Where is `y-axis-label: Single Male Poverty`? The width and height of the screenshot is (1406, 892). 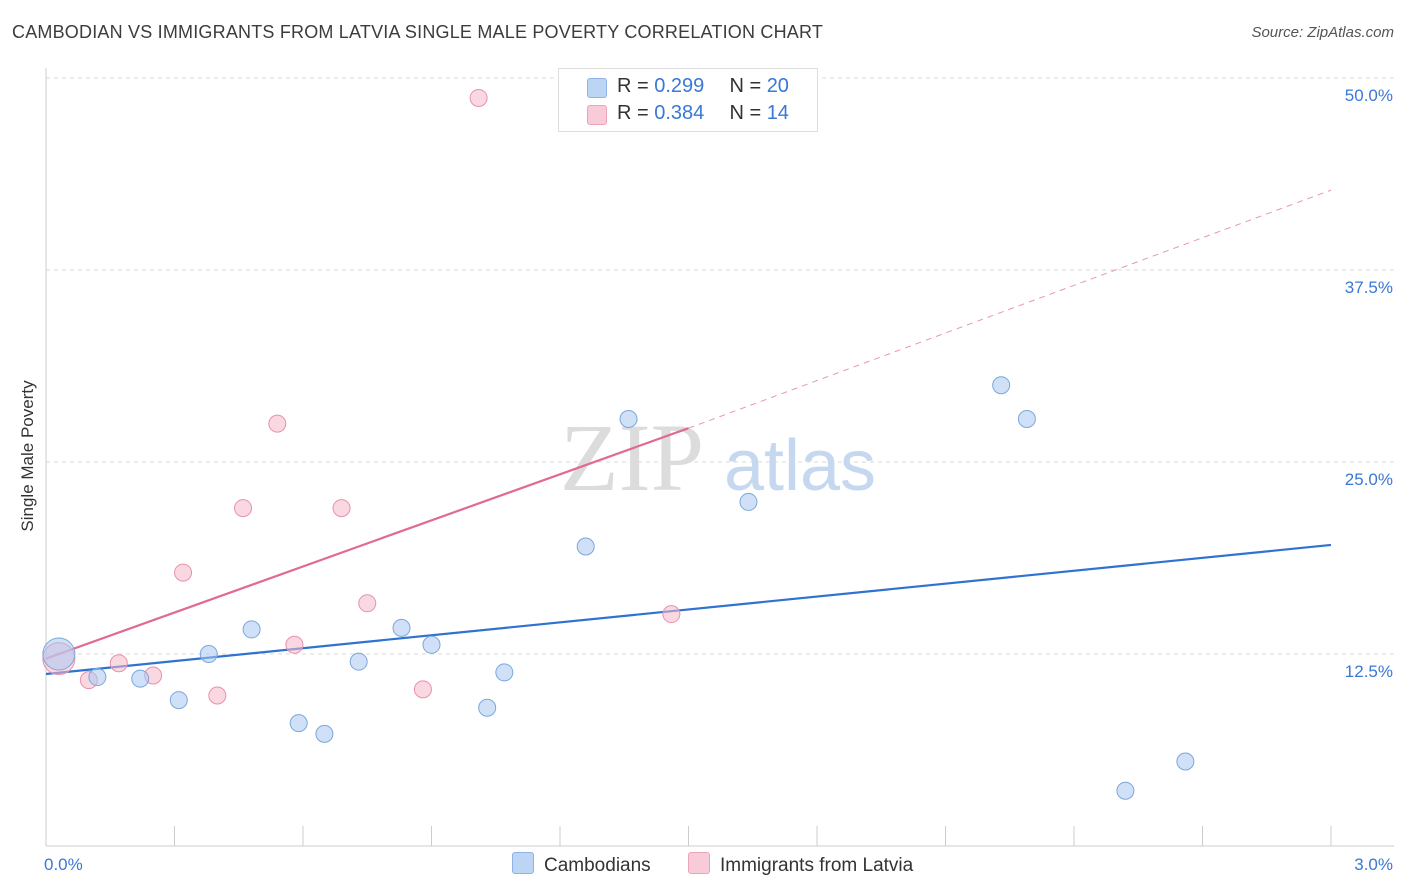 y-axis-label: Single Male Poverty is located at coordinates (27, 456).